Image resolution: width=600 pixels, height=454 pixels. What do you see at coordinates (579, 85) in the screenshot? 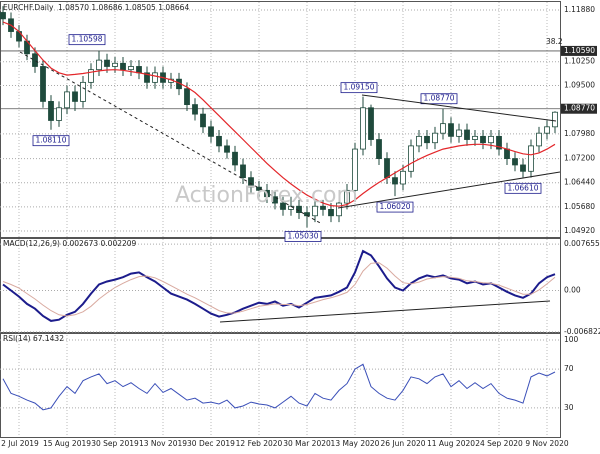
I see `y-tick-label: 1.09500` at bounding box center [579, 85].